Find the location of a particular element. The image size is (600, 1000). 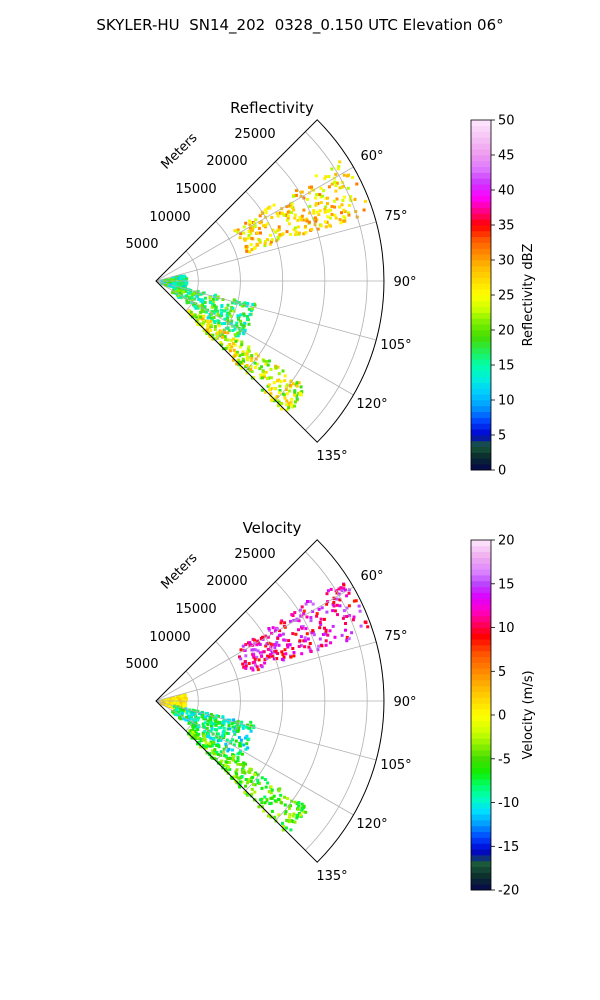

colorbar-tick-label: -20 is located at coordinates (508, 891).